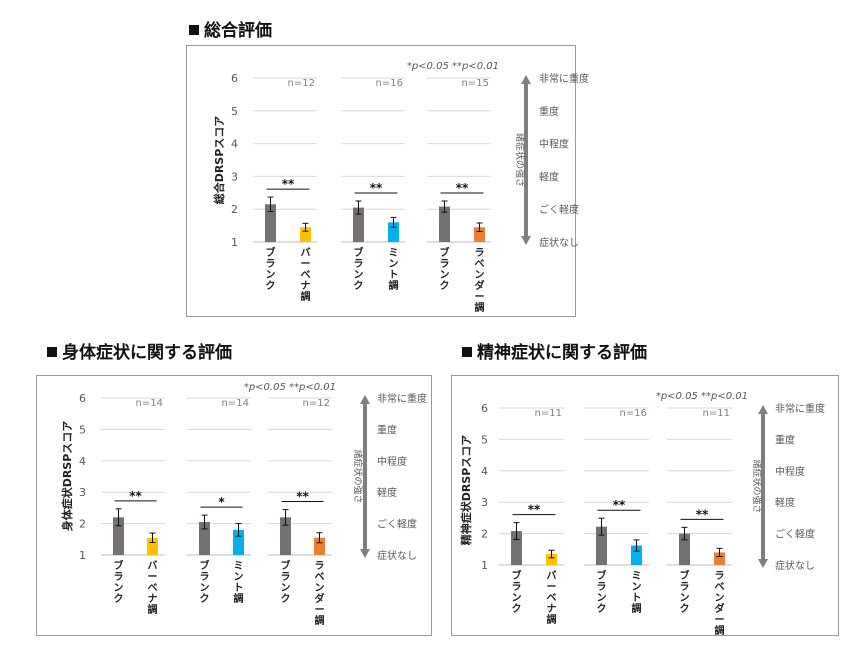 The image size is (863, 647). What do you see at coordinates (397, 524) in the screenshot?
I see `severity-level-label: ごく軽度` at bounding box center [397, 524].